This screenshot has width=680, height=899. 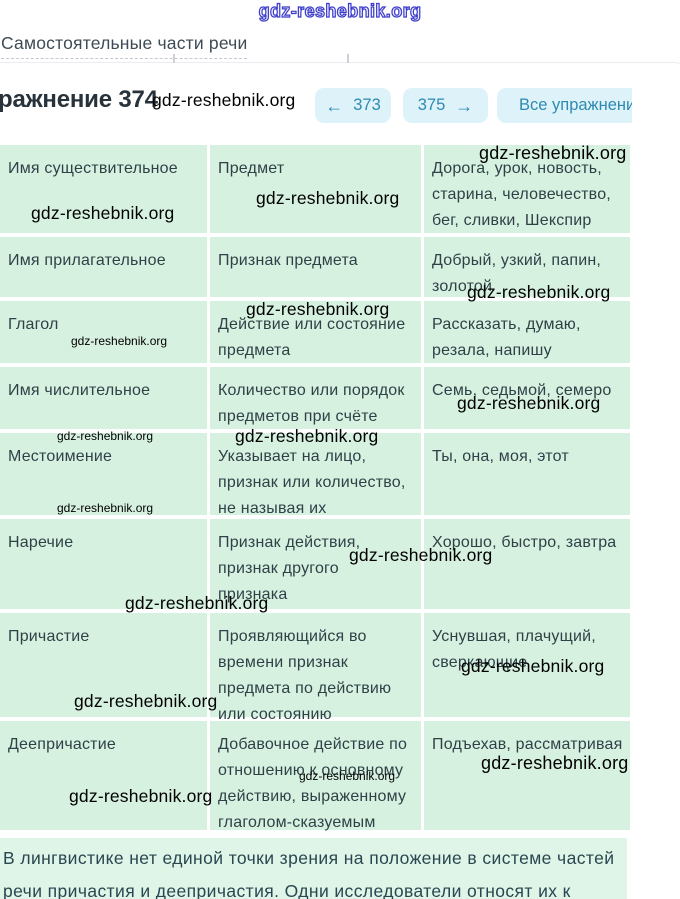 I want to click on table-cell-part: Имя числительное, so click(x=103, y=398).